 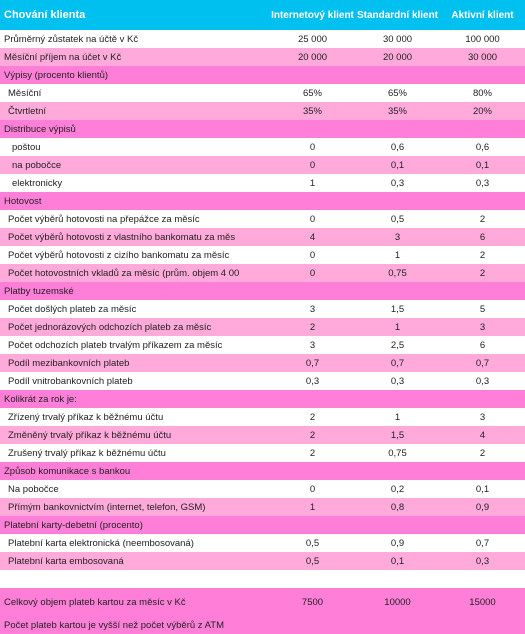 I want to click on spacer-row, so click(x=262, y=579).